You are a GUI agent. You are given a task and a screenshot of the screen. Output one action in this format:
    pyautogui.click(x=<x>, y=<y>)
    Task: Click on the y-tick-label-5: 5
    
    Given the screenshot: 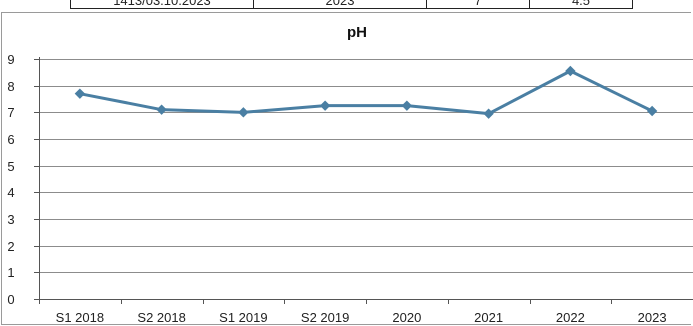 What is the action you would take?
    pyautogui.click(x=10, y=166)
    